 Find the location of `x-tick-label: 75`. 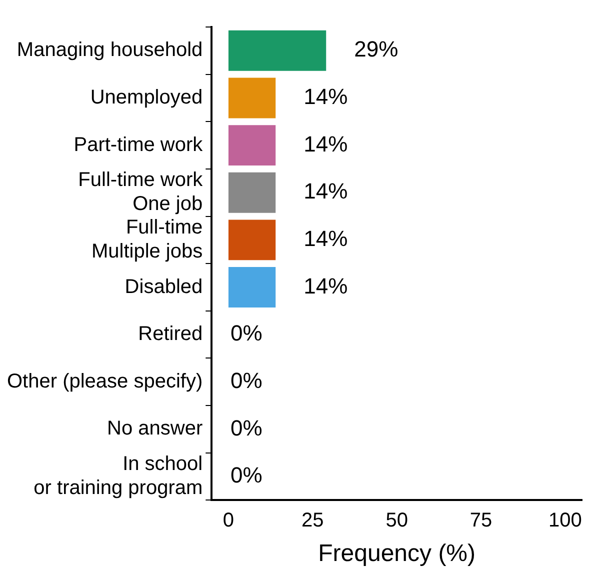

x-tick-label: 75 is located at coordinates (481, 521).